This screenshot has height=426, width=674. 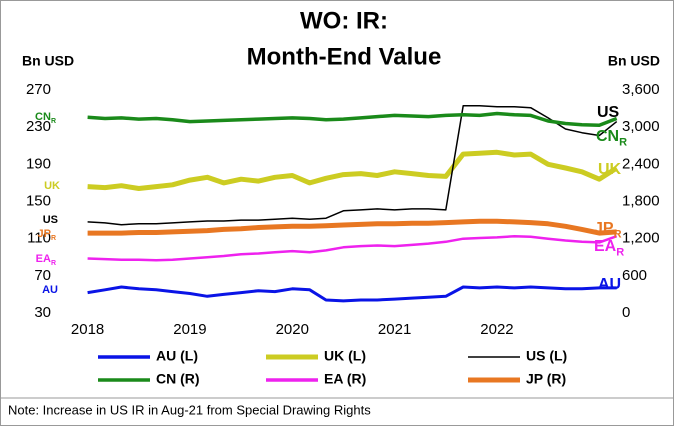 I want to click on y2-tick-label: 1,800, so click(x=641, y=200).